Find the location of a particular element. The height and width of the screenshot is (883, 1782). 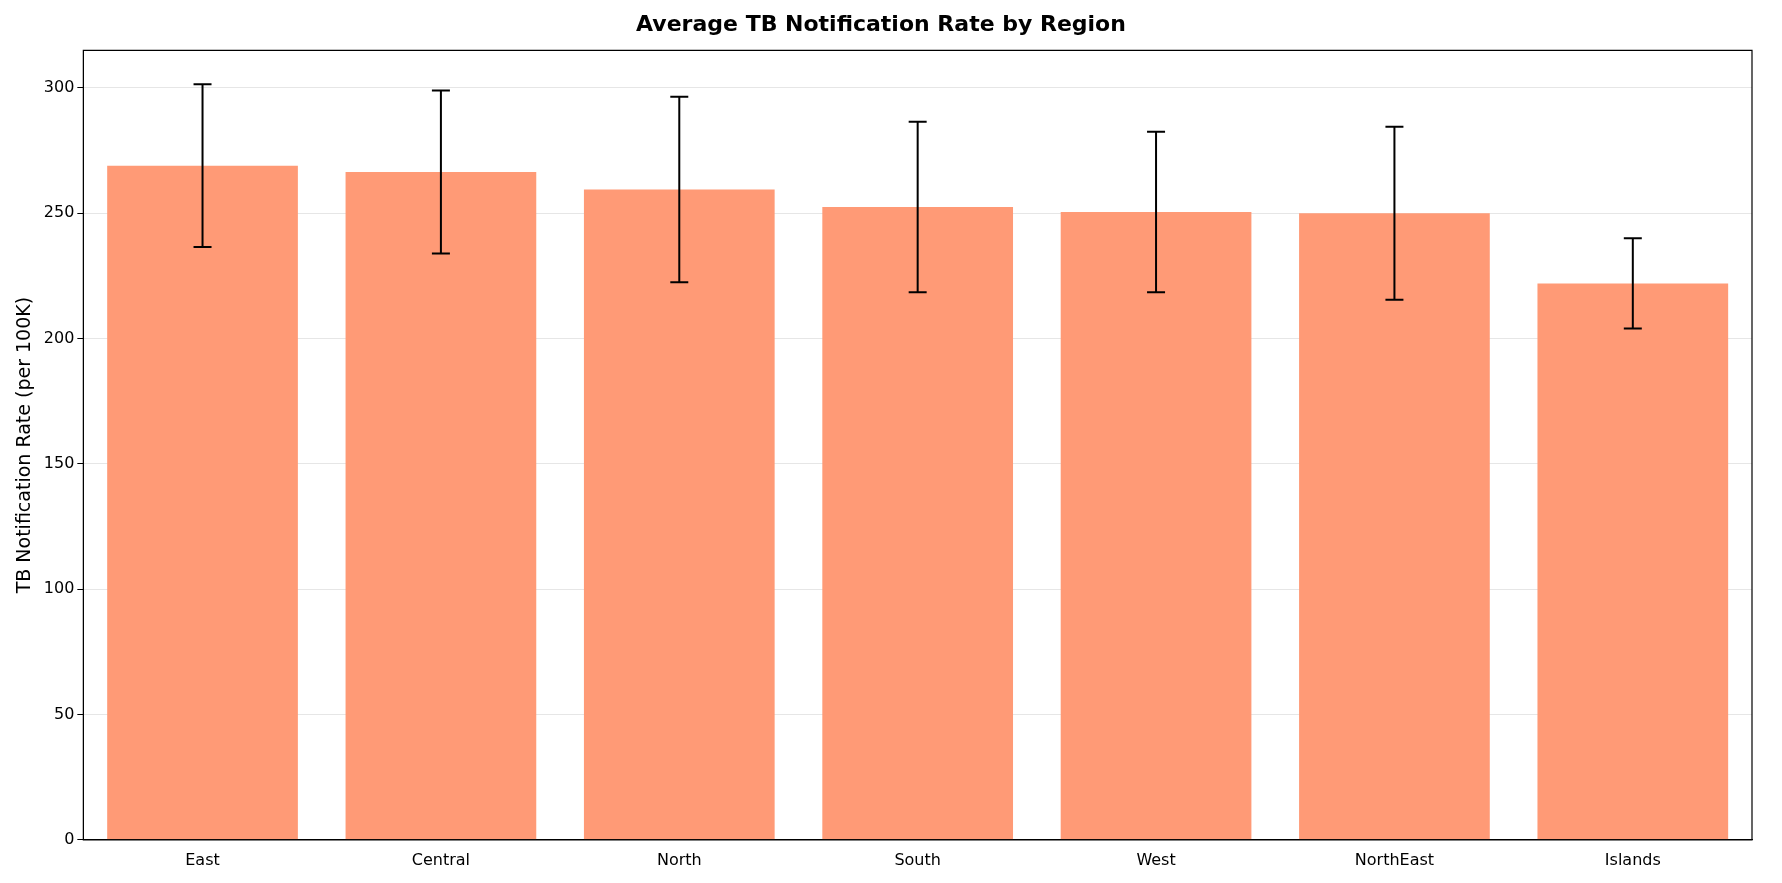

x-tick-label: West is located at coordinates (1156, 859).